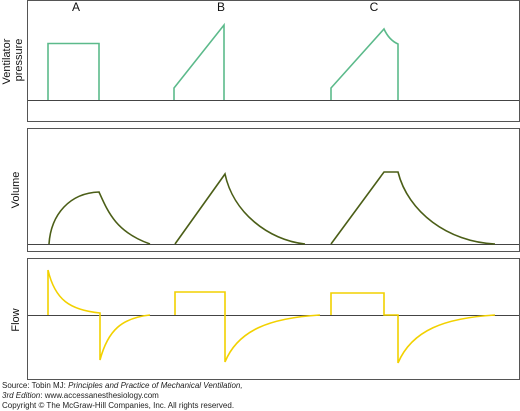  What do you see at coordinates (19, 60) in the screenshot?
I see `pressure-axis-label-line-2: pressure` at bounding box center [19, 60].